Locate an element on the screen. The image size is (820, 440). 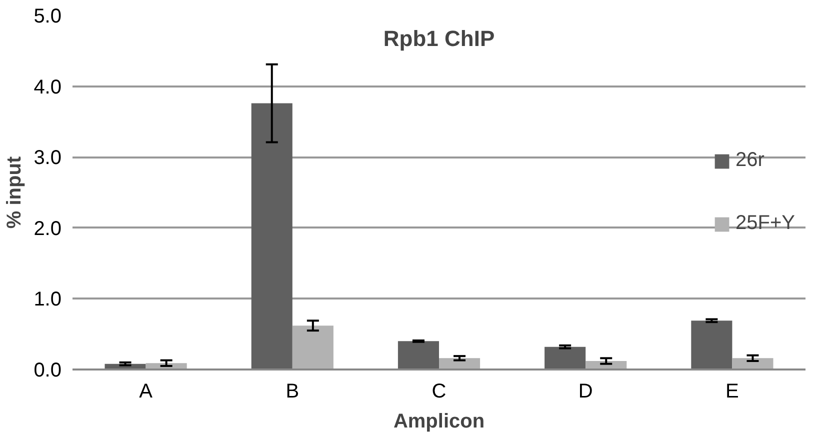
legend-label: 25F+Y is located at coordinates (765, 223).